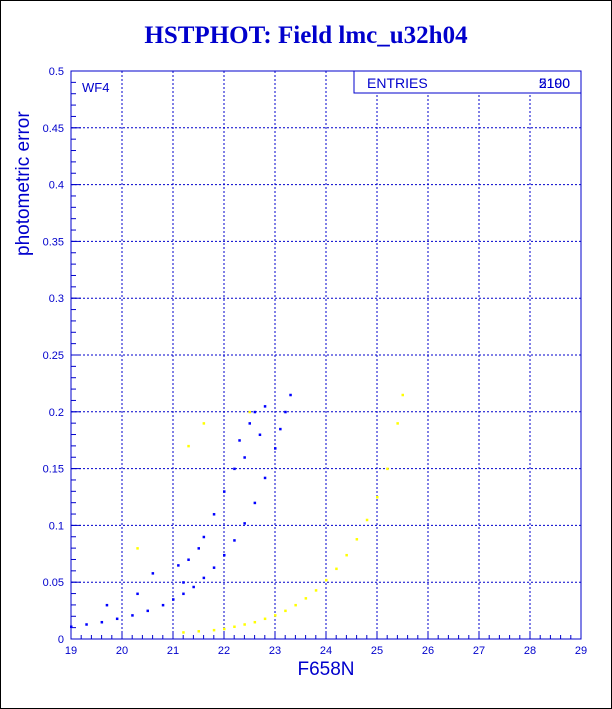 The height and width of the screenshot is (709, 612). I want to click on x-tick-label: 20, so click(122, 651).